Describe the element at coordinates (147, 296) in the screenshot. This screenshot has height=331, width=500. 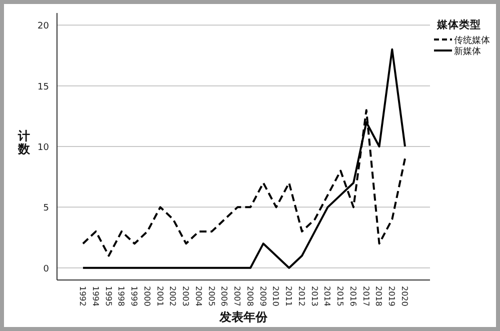
I see `x-tick-label: 2000` at that location.